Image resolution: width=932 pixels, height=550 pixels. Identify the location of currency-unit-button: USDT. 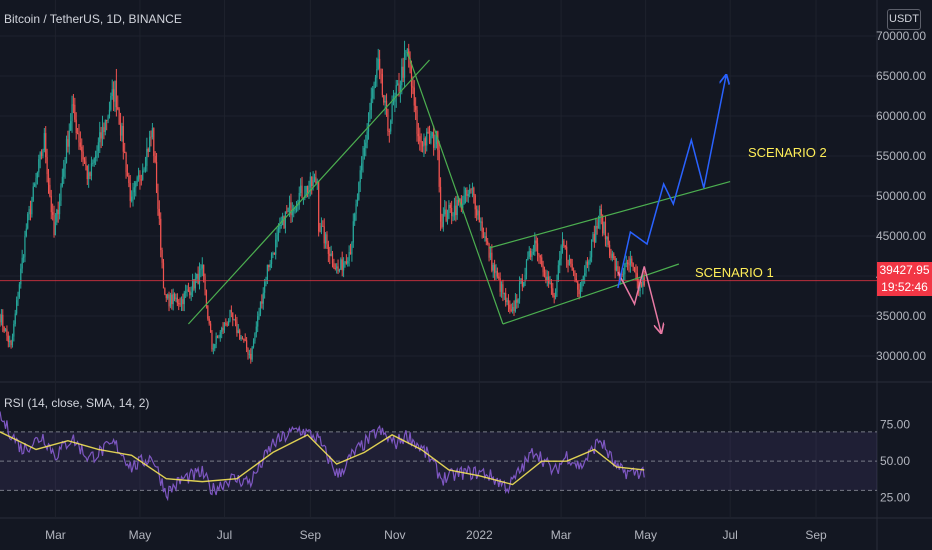
(904, 19).